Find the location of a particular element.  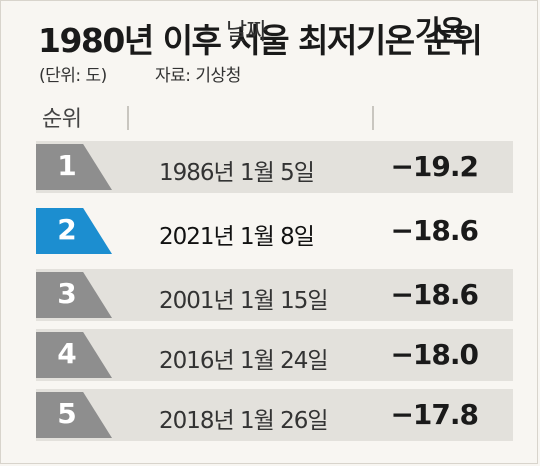

table-row-highlighted: 2 2021년 1월 8일 −18.6 is located at coordinates (274, 231).